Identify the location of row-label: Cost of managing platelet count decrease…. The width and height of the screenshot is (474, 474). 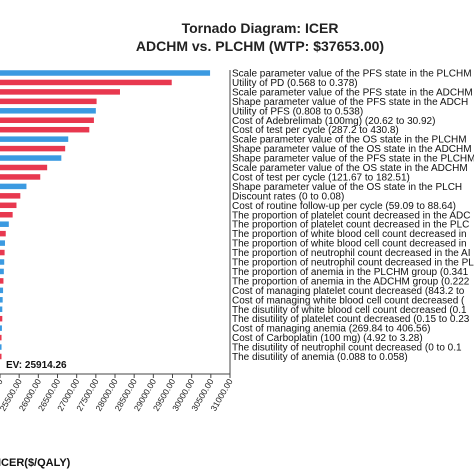
(348, 291).